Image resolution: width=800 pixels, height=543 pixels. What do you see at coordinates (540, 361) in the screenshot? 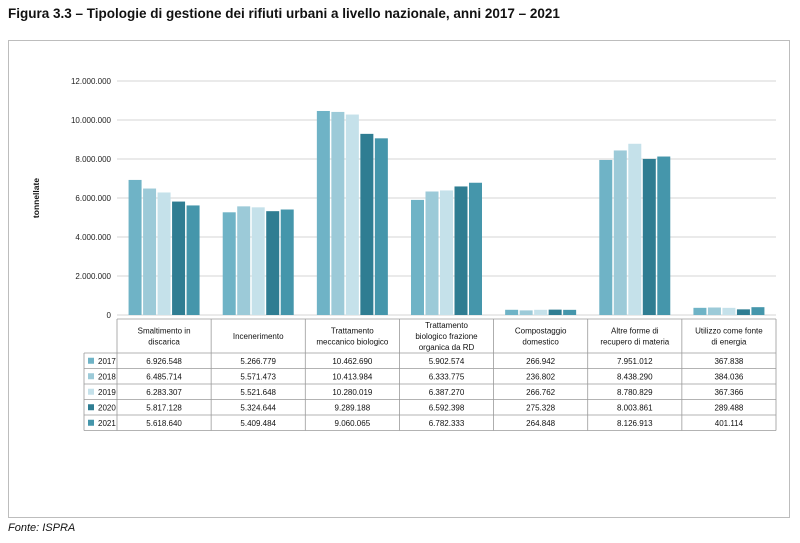
I see `data-label: 266.942` at bounding box center [540, 361].